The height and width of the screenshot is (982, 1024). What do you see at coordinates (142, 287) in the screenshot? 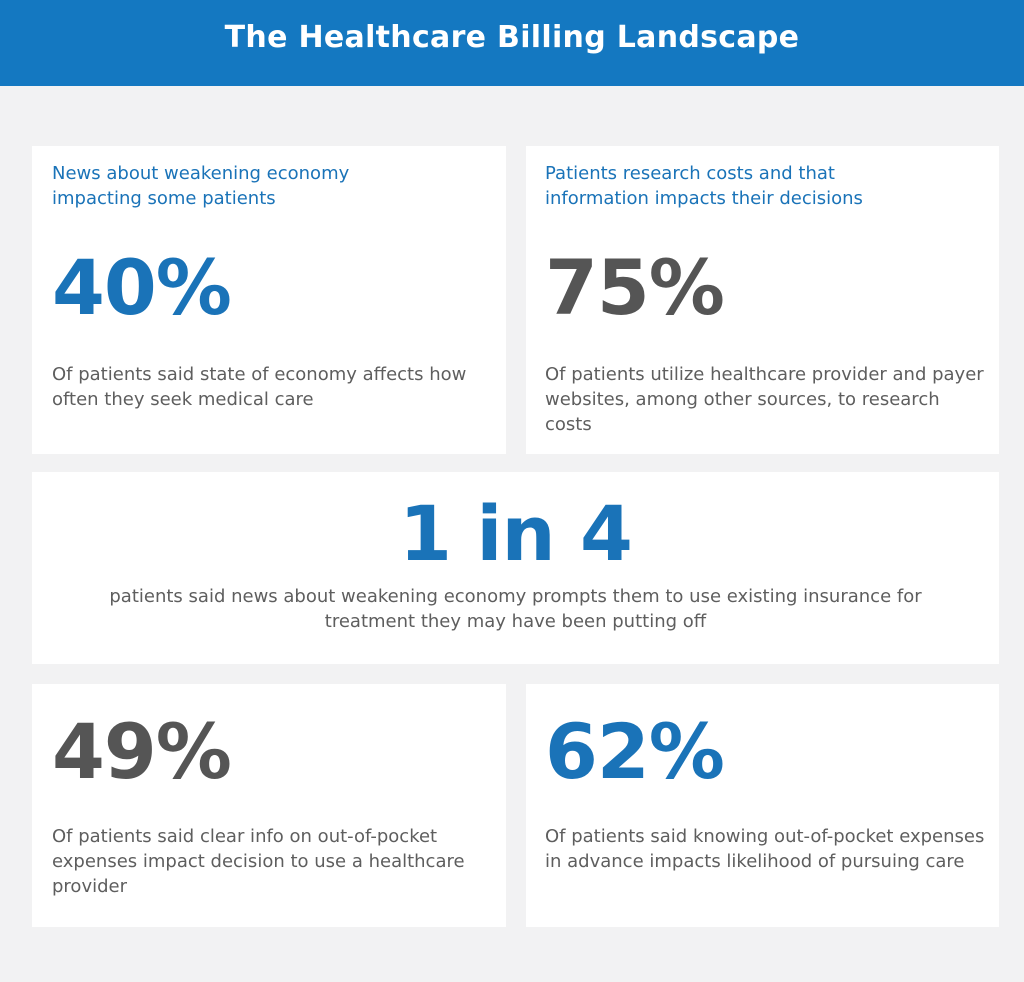
I see `stat-value: 40%` at bounding box center [142, 287].